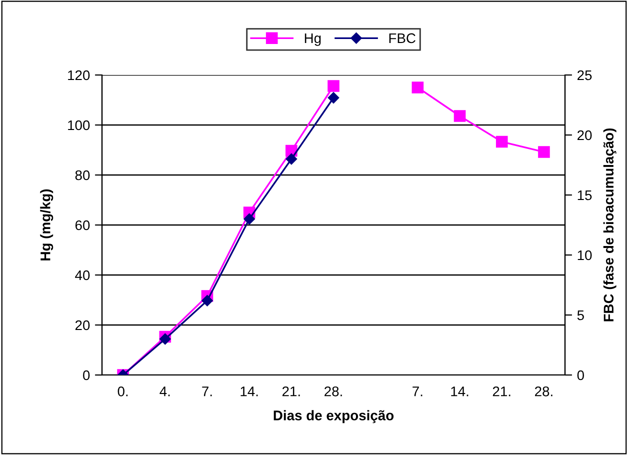  I want to click on y-tick-label: 0, so click(86, 375).